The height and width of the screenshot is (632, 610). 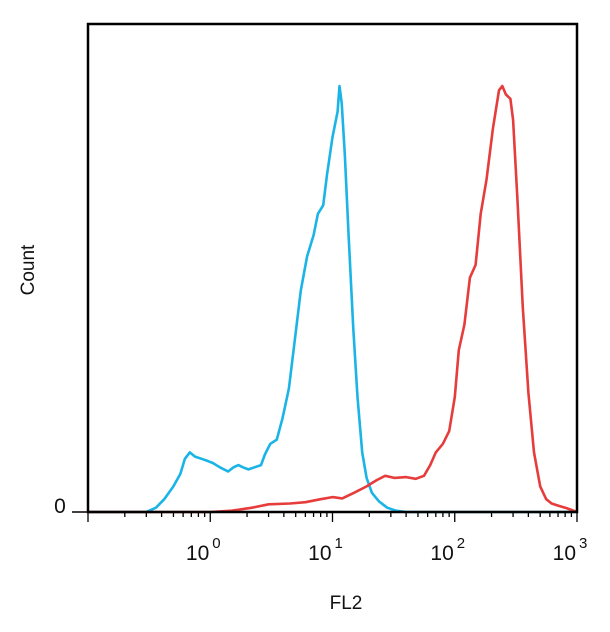 I want to click on x-tick-label: 10 1, so click(x=325, y=550).